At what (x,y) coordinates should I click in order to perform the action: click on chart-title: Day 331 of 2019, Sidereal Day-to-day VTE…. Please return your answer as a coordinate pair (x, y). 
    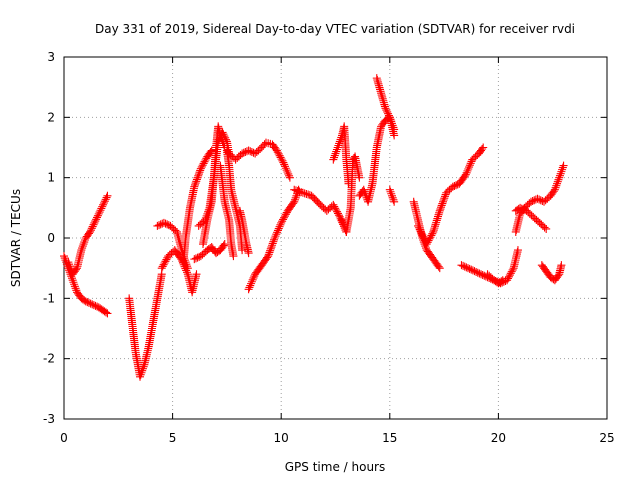
    Looking at the image, I should click on (335, 29).